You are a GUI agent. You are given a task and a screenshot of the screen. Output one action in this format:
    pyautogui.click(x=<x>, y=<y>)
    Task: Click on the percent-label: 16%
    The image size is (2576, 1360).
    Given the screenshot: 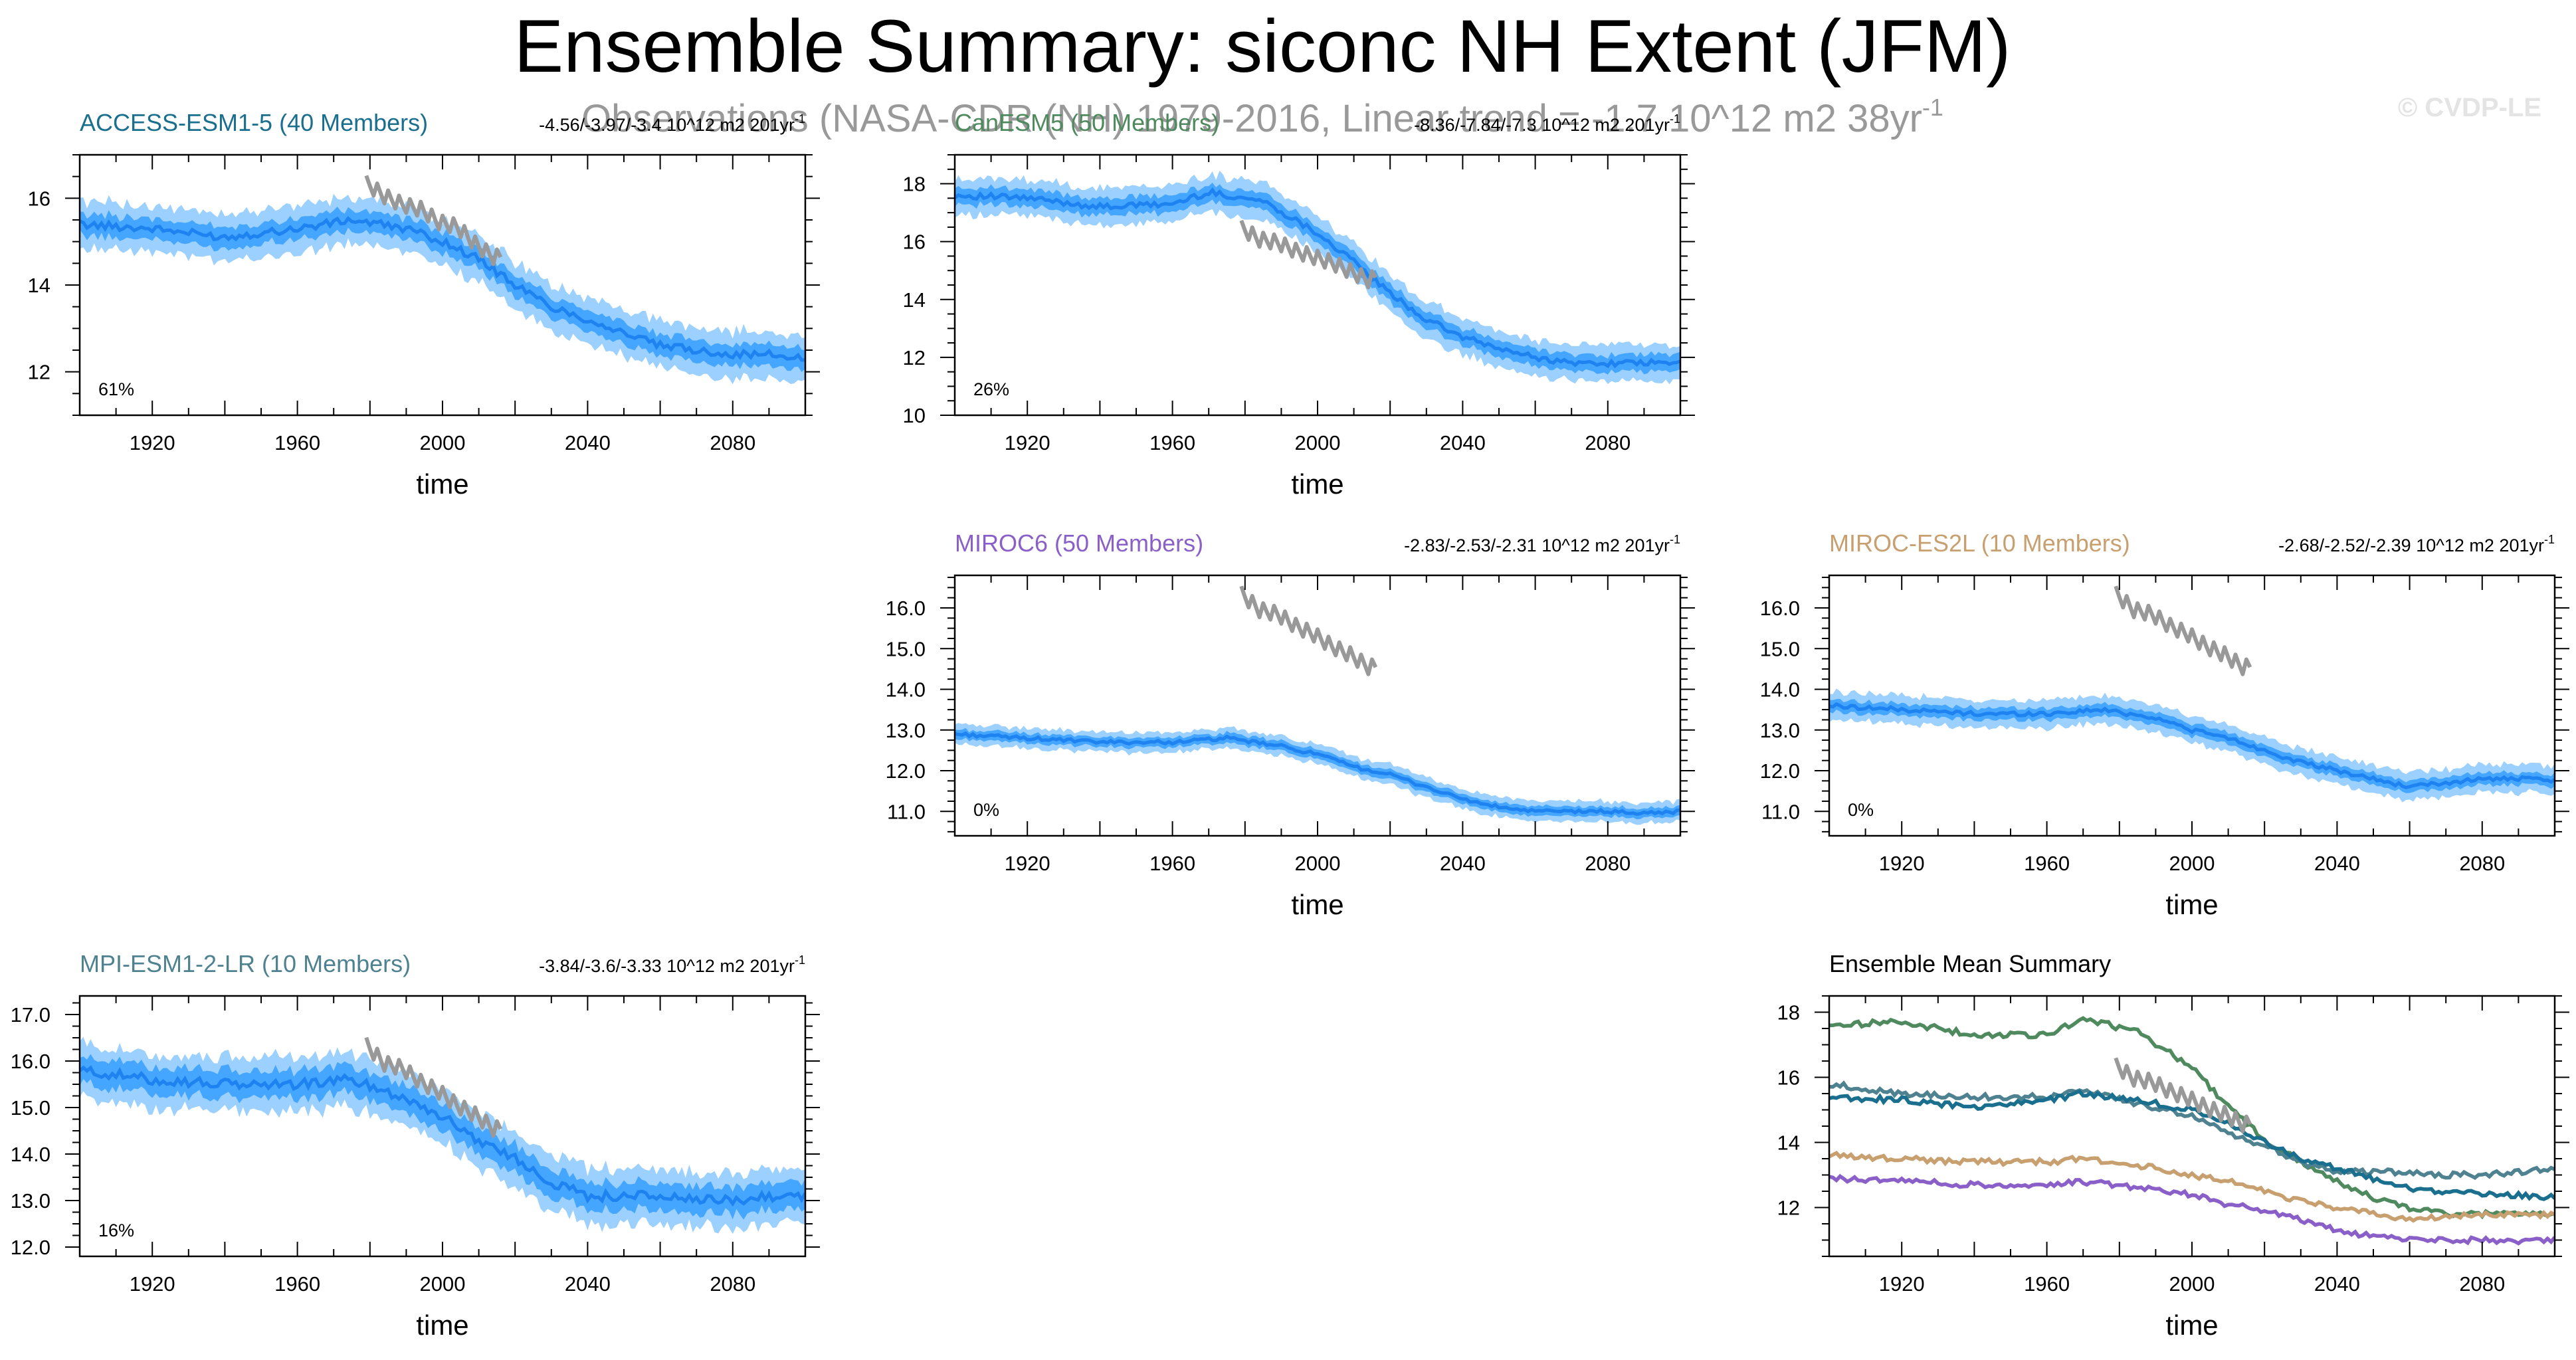 What is the action you would take?
    pyautogui.click(x=116, y=1230)
    